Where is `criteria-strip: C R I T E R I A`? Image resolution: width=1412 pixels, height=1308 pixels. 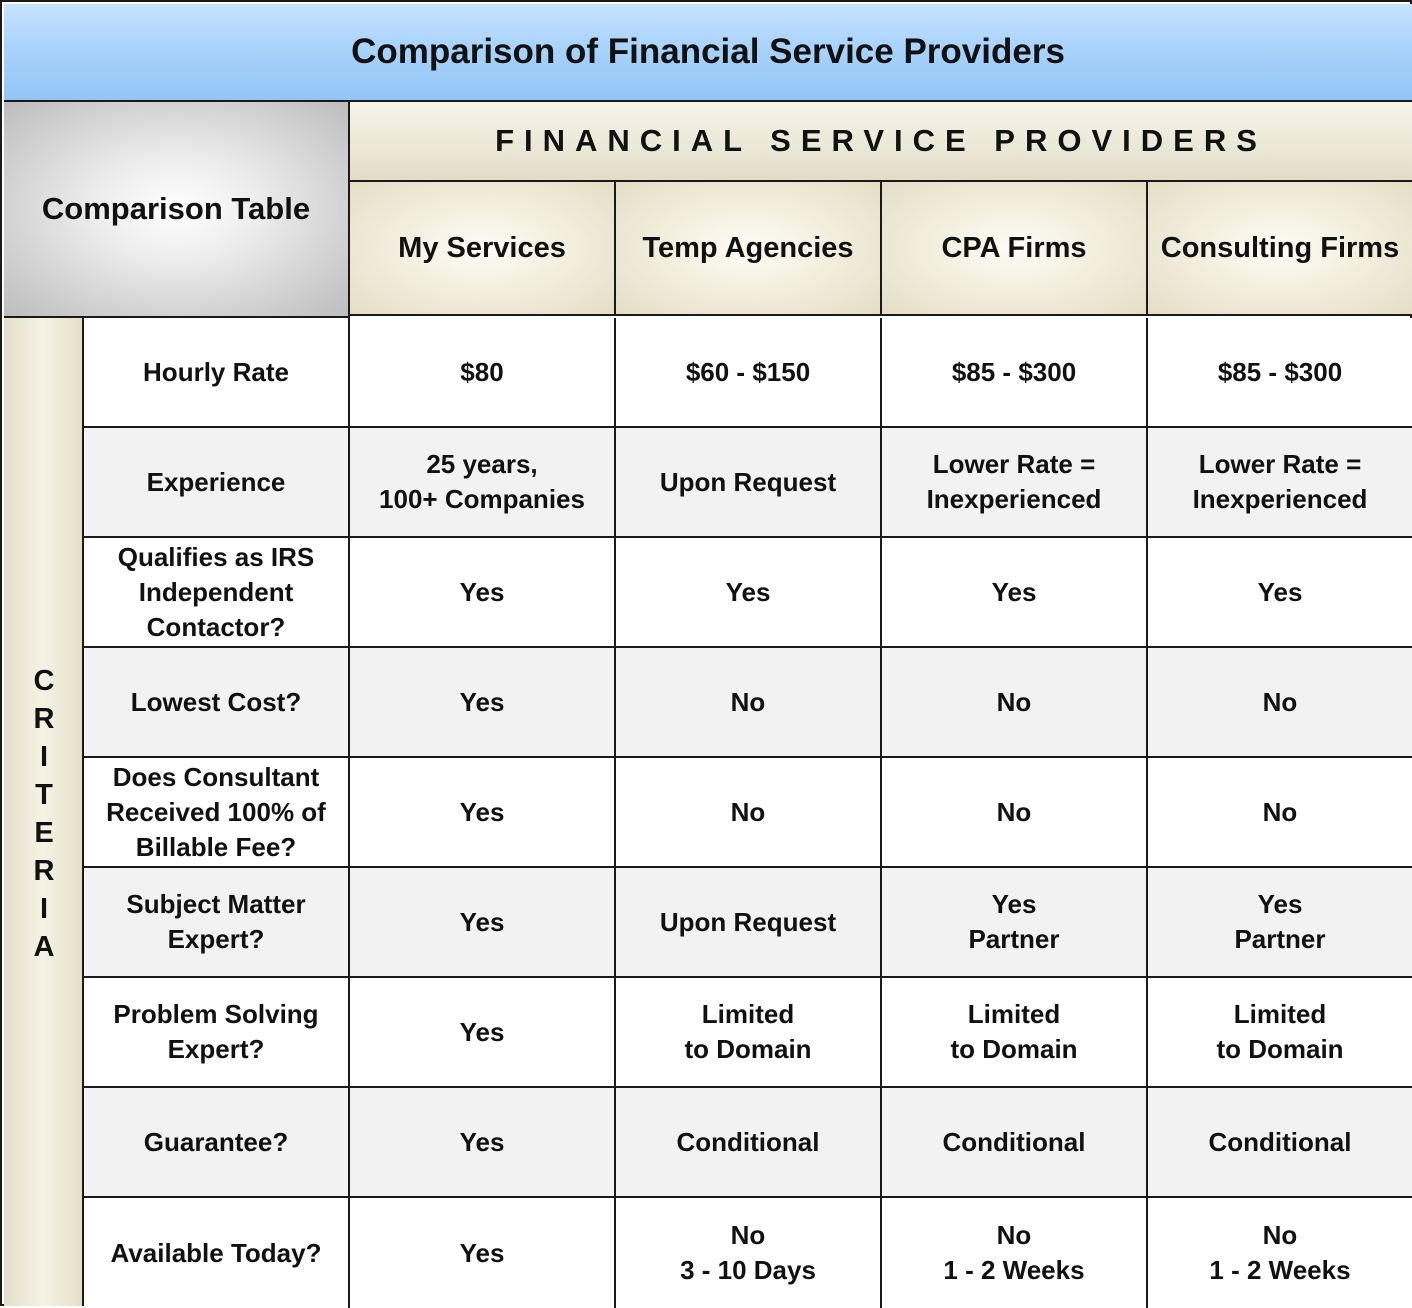 criteria-strip: C R I T E R I A is located at coordinates (44, 812).